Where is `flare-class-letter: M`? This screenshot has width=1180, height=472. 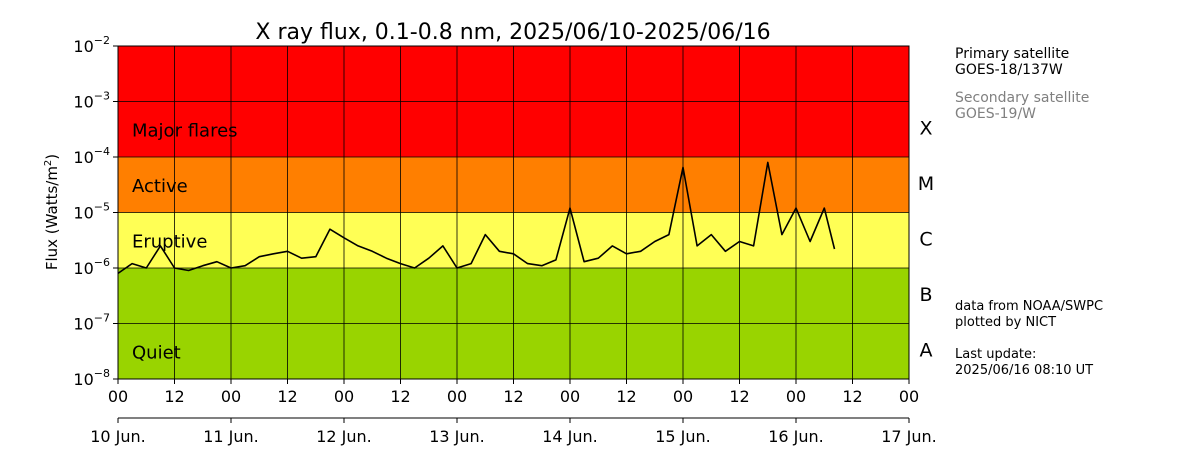
flare-class-letter: M is located at coordinates (926, 184).